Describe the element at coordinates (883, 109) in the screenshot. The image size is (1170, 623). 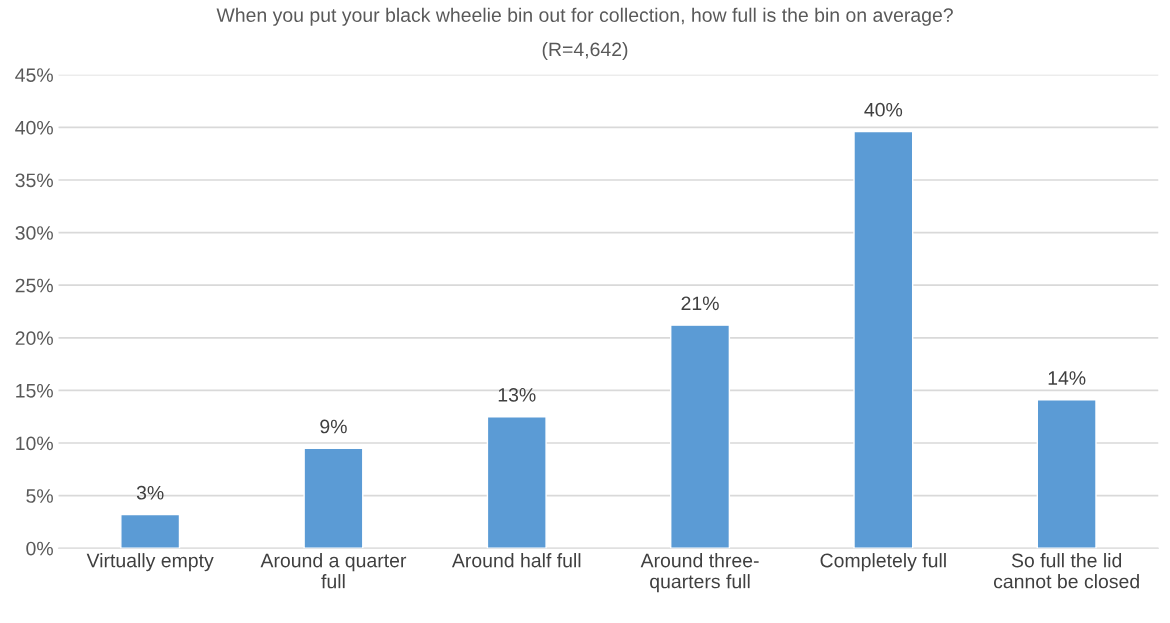
I see `data-label: 40%` at that location.